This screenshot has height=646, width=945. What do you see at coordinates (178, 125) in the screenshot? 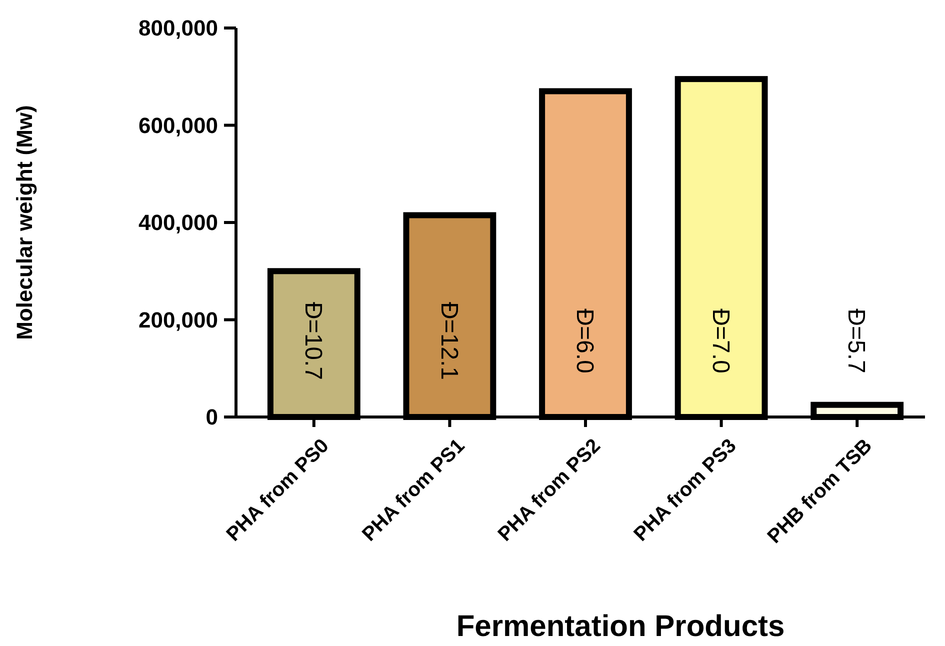
I see `y-tick-label: 600,000` at bounding box center [178, 125].